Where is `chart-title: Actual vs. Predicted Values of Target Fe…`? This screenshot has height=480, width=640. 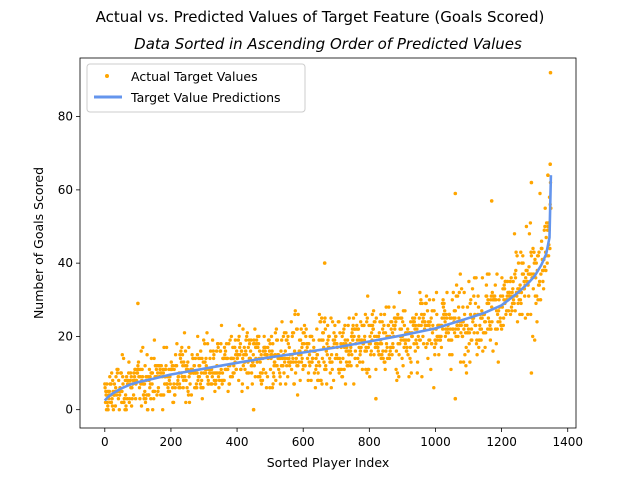 chart-title: Actual vs. Predicted Values of Target Fe… is located at coordinates (320, 17).